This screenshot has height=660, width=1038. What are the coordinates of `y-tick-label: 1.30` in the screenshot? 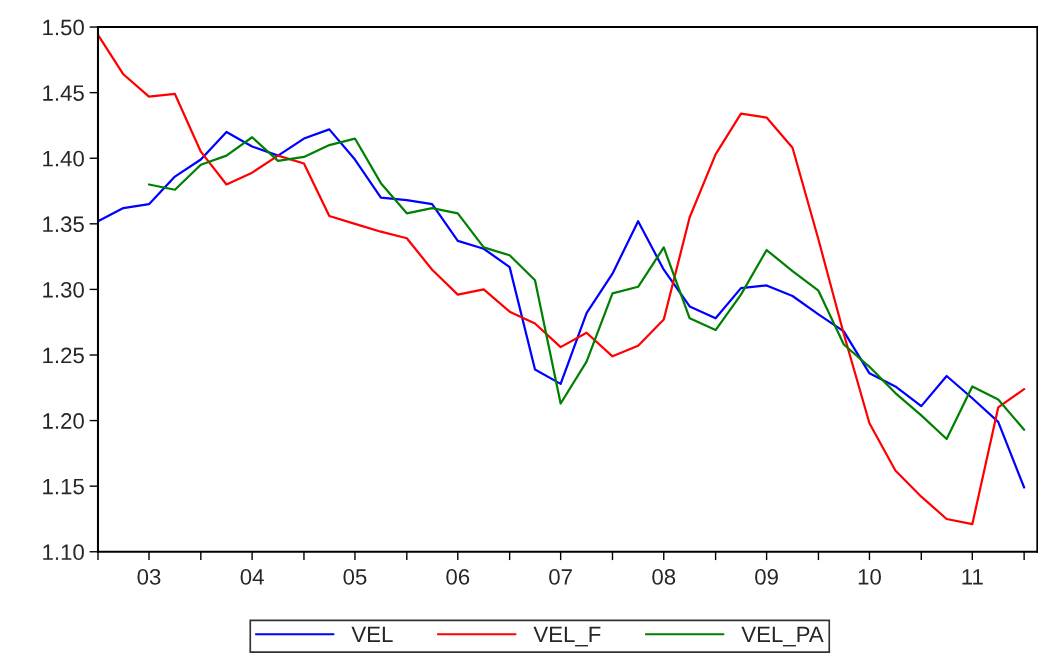 It's located at (63, 289).